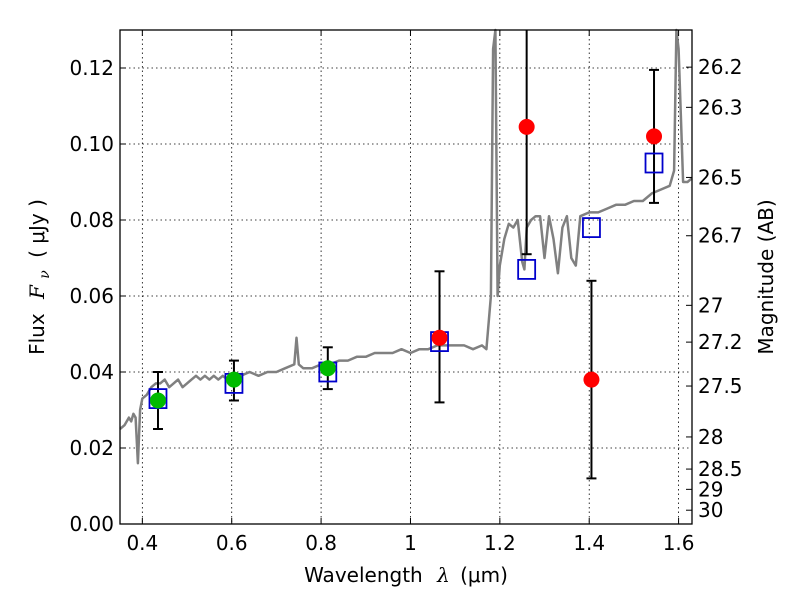  Describe the element at coordinates (410, 543) in the screenshot. I see `x-tick-label: 1` at that location.